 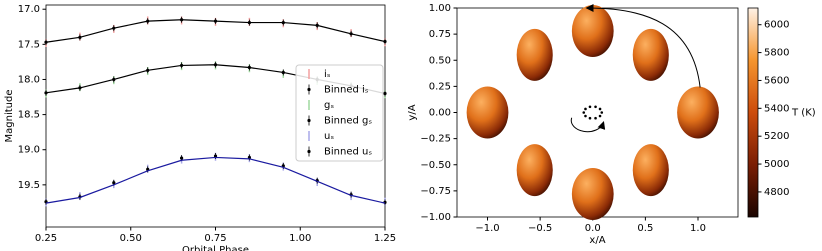 I want to click on x-axis-label: x/A, so click(x=597, y=240).